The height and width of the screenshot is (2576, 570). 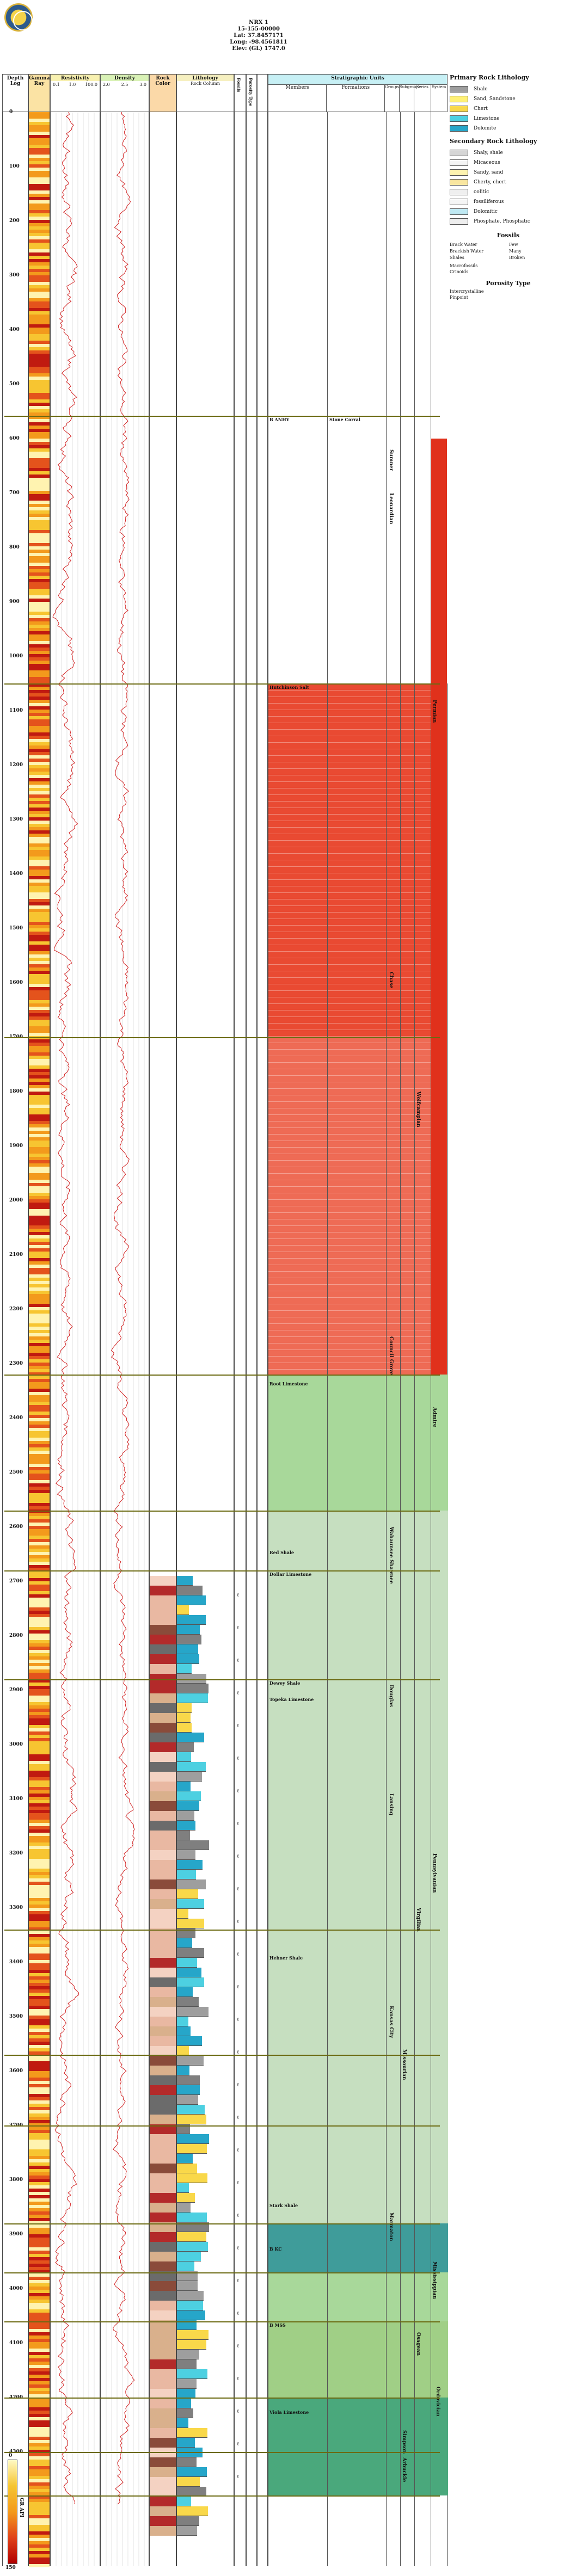 I want to click on fossil-extra-0: Macrofossils, so click(x=464, y=265).